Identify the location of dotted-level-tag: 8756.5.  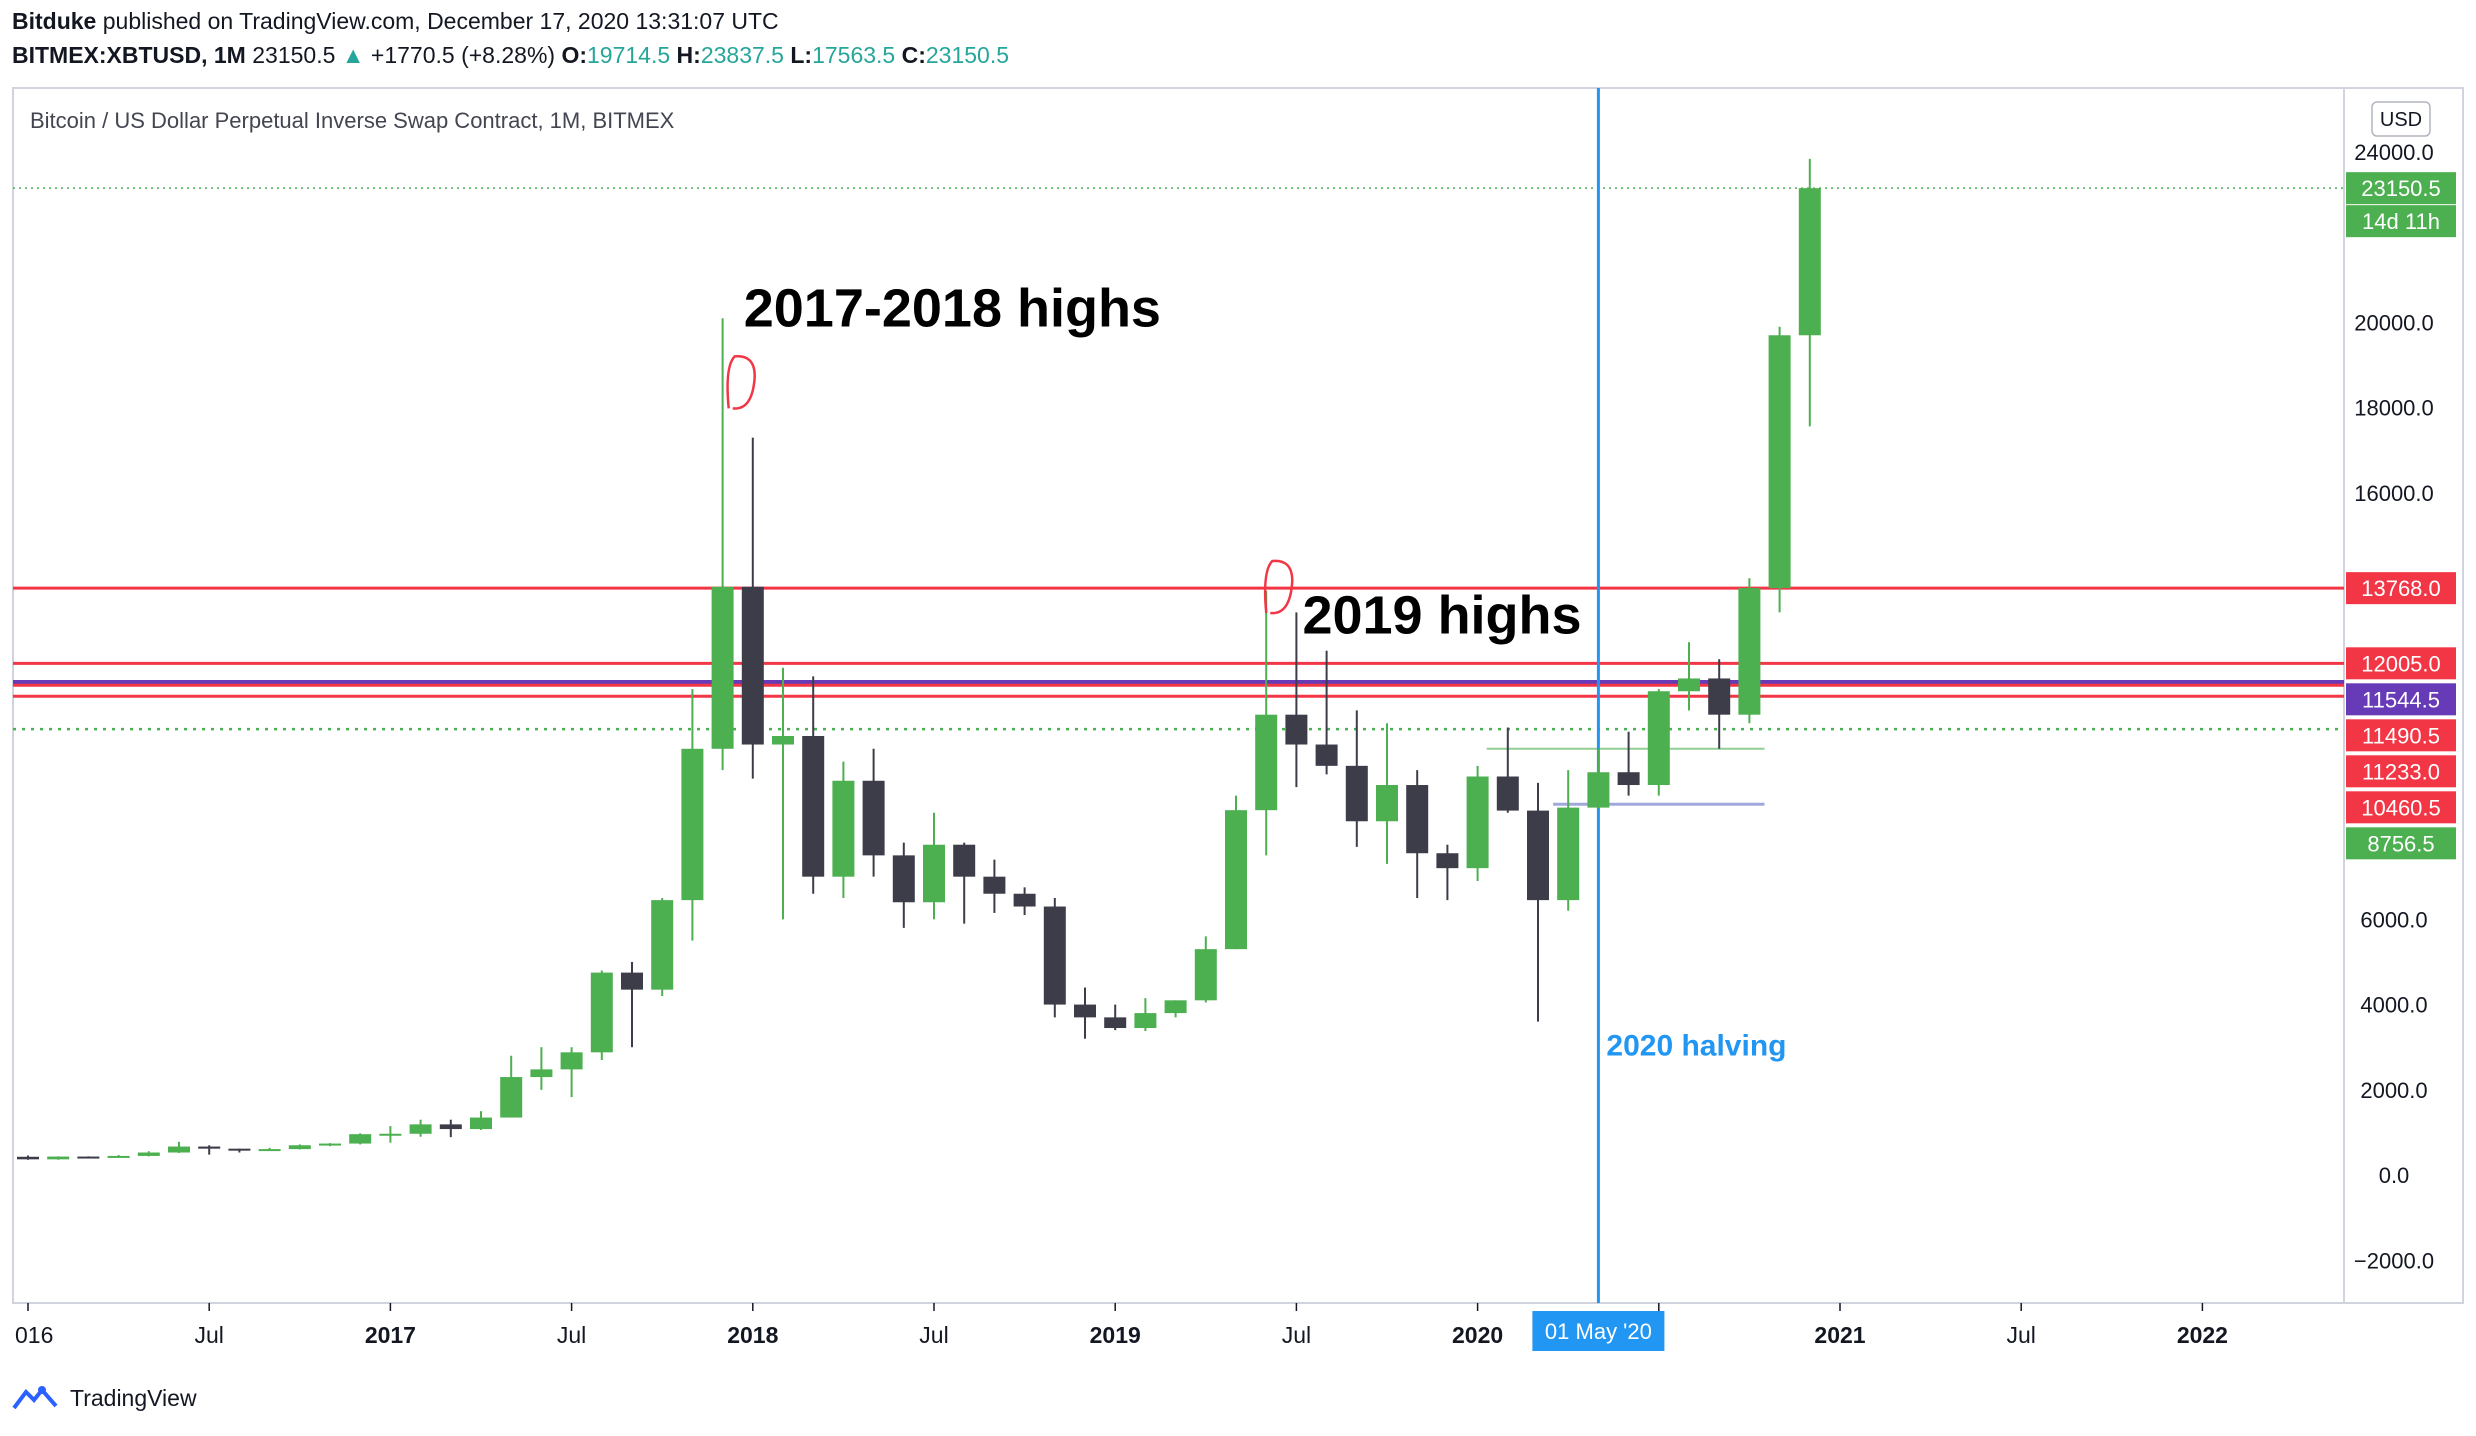
(2400, 843).